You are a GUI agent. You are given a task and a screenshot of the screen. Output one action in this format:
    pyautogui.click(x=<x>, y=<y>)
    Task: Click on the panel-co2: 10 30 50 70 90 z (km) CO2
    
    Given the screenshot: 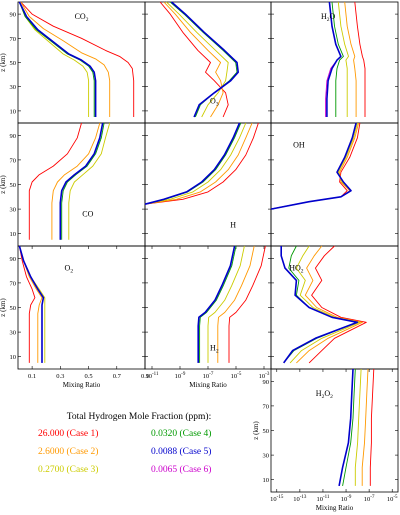 What is the action you would take?
    pyautogui.click(x=73, y=62)
    